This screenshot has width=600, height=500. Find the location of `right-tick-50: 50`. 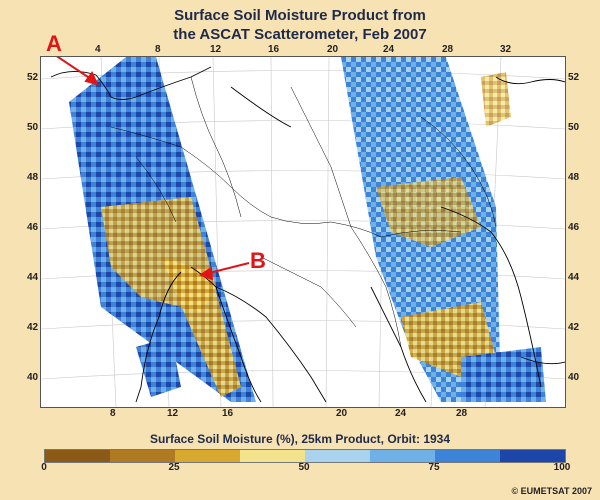

right-tick-50: 50 is located at coordinates (574, 127).